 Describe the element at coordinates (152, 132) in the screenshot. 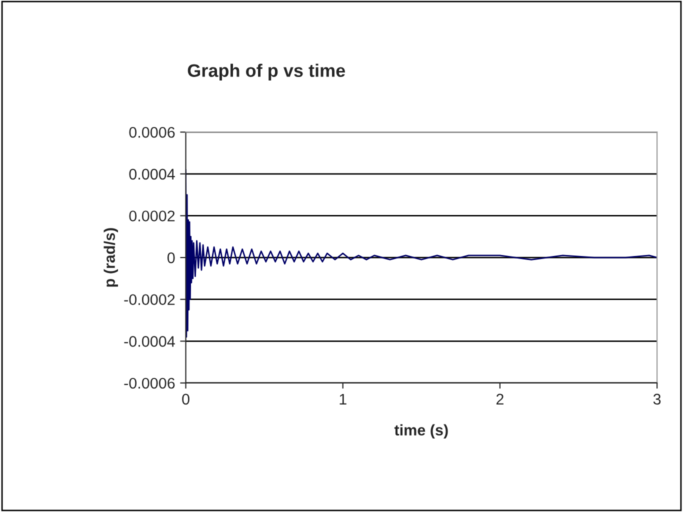

I see `y-tick-label: 0.0006` at that location.